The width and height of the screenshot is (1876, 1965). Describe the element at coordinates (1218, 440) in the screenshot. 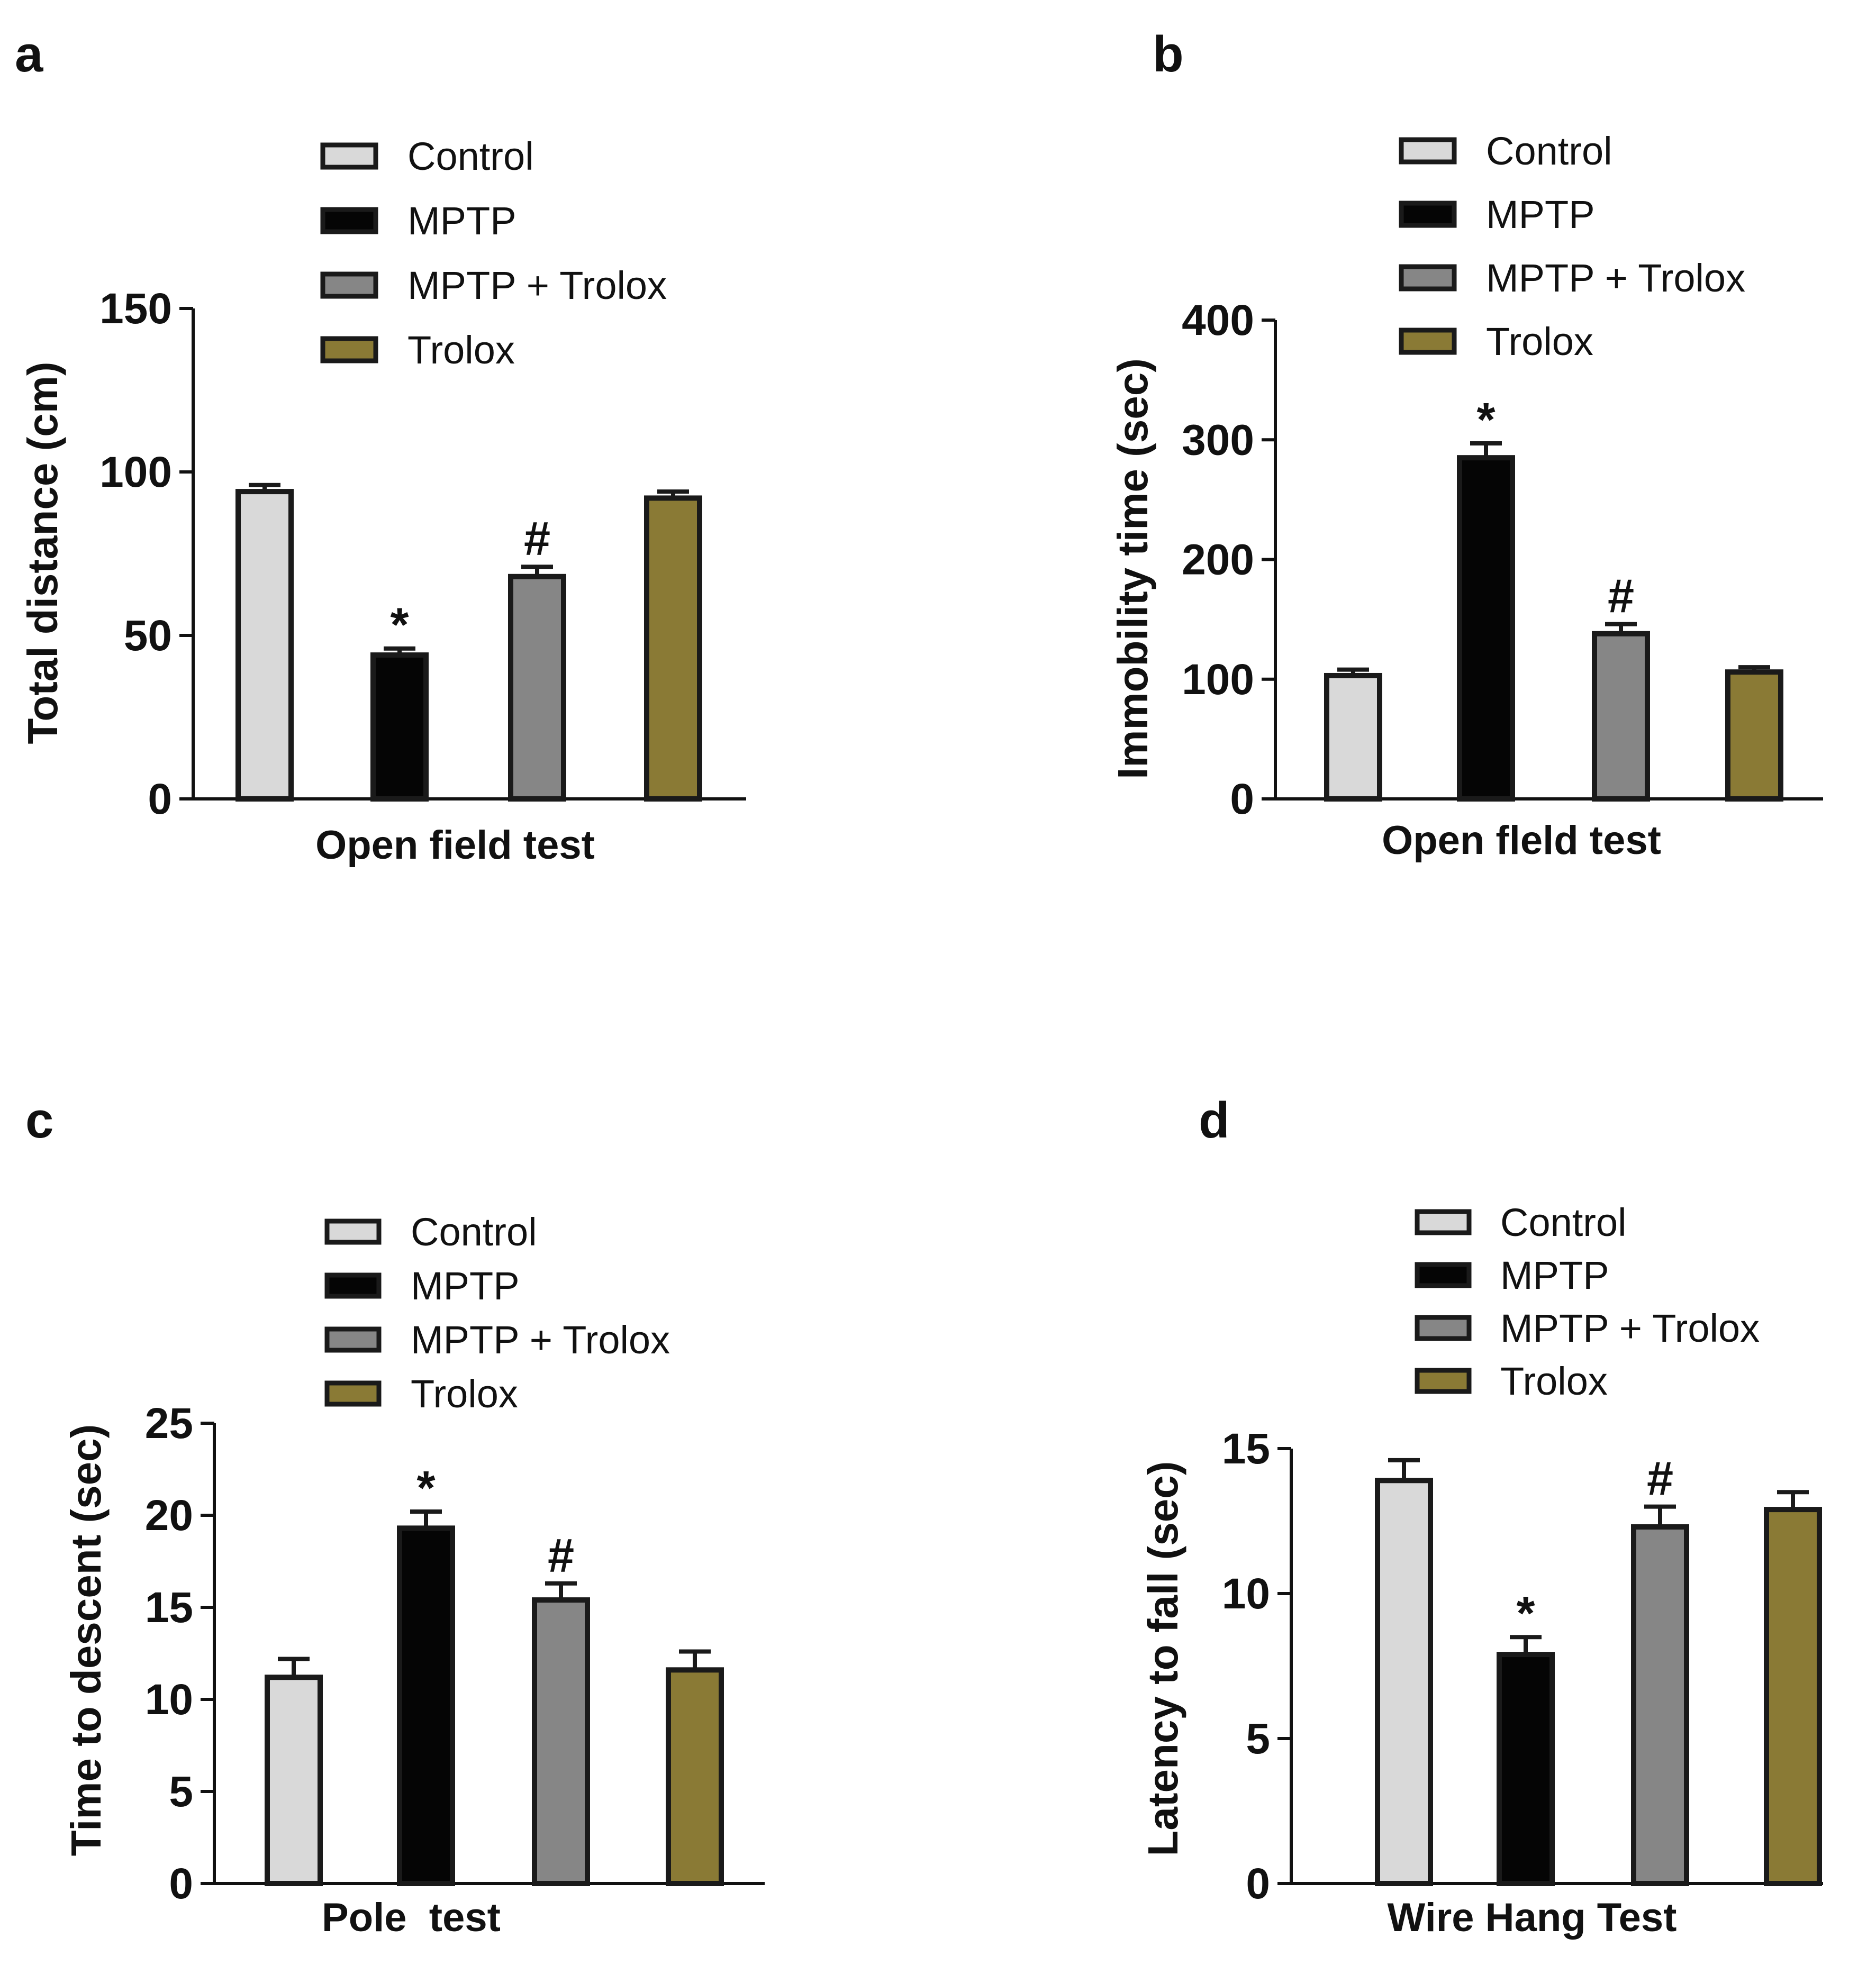

I see `y-tick-label: 300` at that location.